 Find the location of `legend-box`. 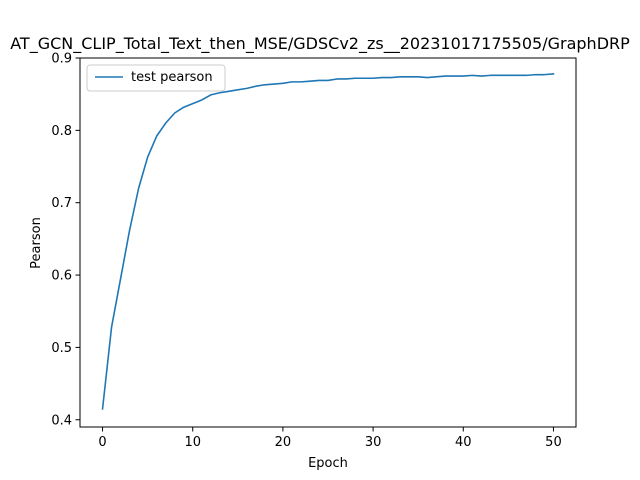

legend-box is located at coordinates (156, 78).